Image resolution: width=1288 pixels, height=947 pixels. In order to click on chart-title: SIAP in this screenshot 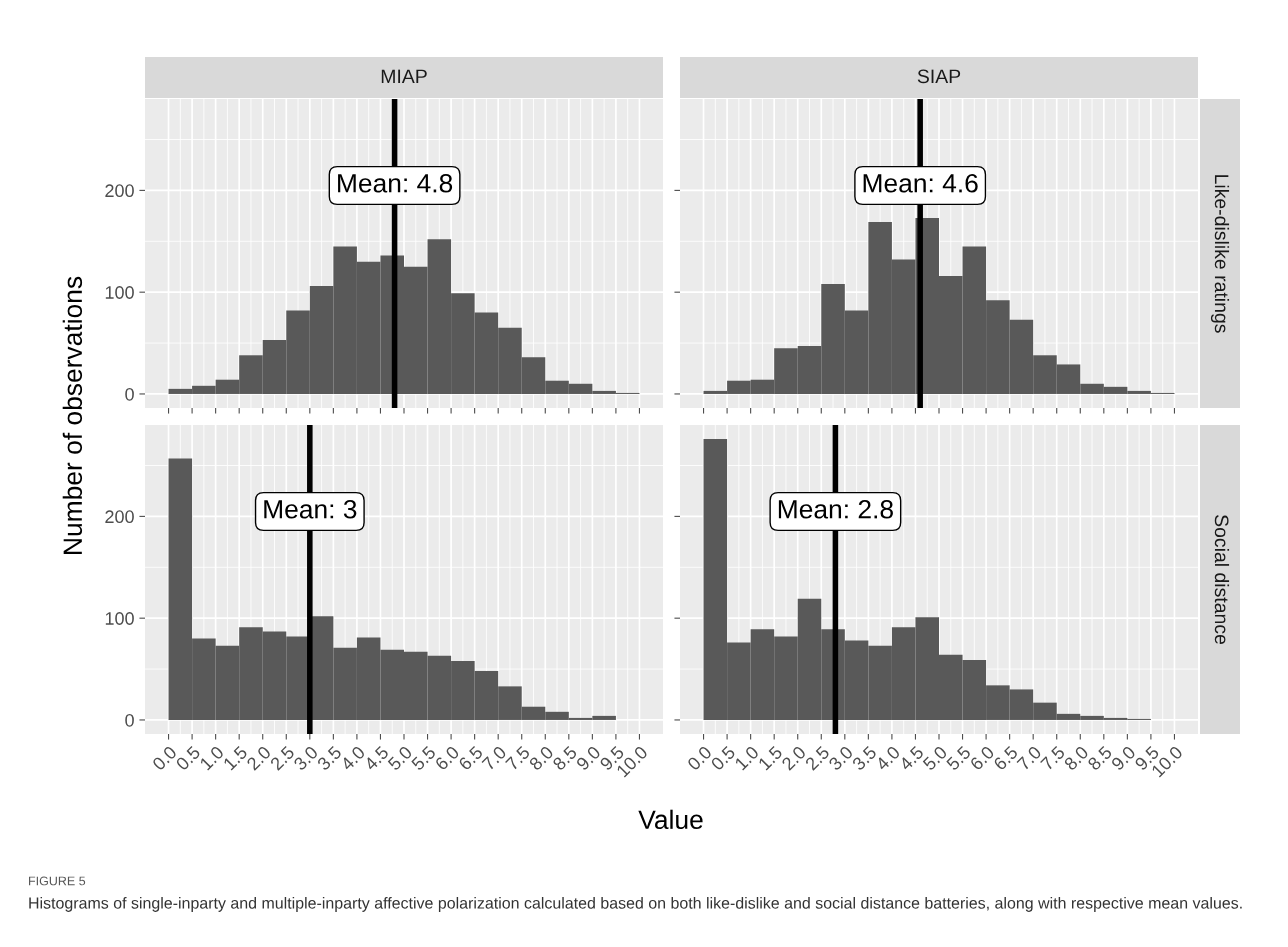, I will do `click(939, 76)`.